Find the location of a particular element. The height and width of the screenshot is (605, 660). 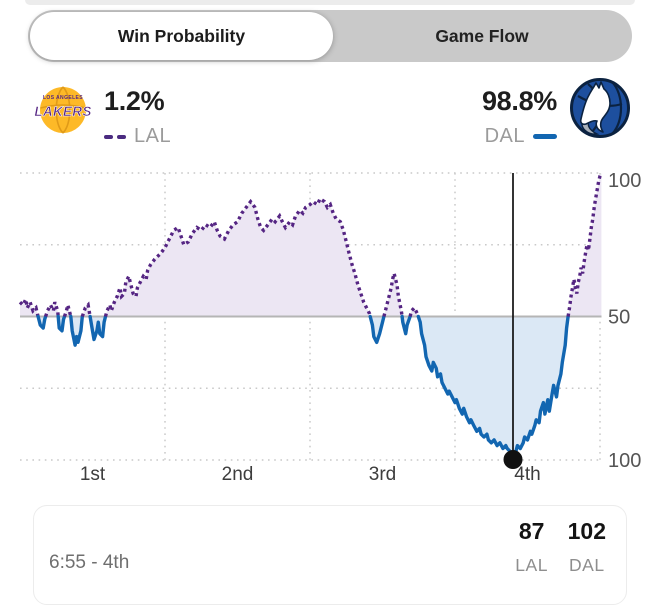

dal-legend-label: DAL is located at coordinates (504, 136).